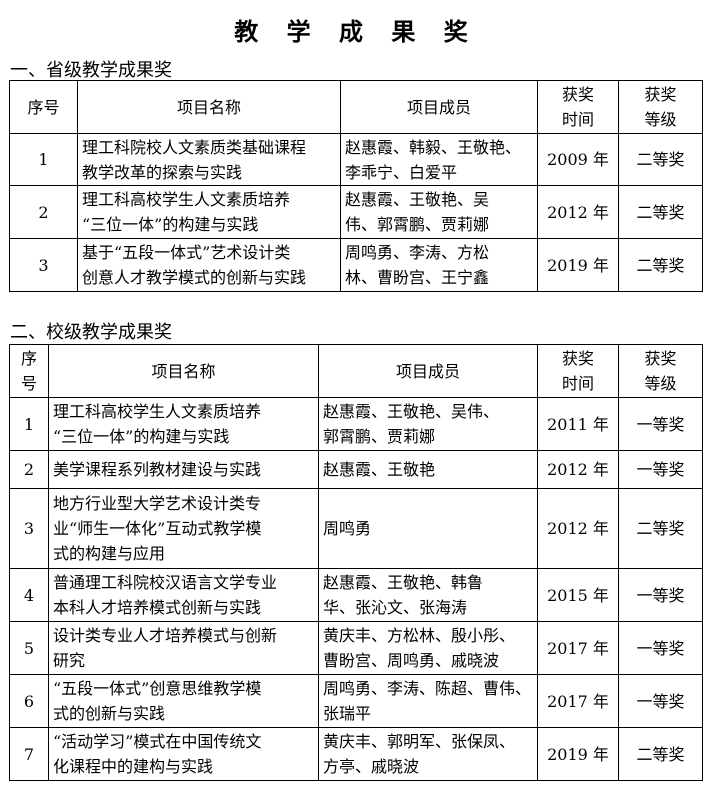 The height and width of the screenshot is (788, 712). I want to click on header-row: 序 号项目名称 项目成员 获奖 时间 获奖 等级, so click(356, 371).